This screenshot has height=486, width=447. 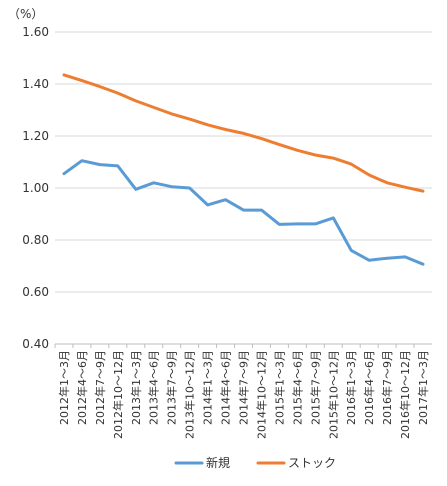 What do you see at coordinates (333, 394) in the screenshot?
I see `x-tick-label: 2015年10～12月` at bounding box center [333, 394].